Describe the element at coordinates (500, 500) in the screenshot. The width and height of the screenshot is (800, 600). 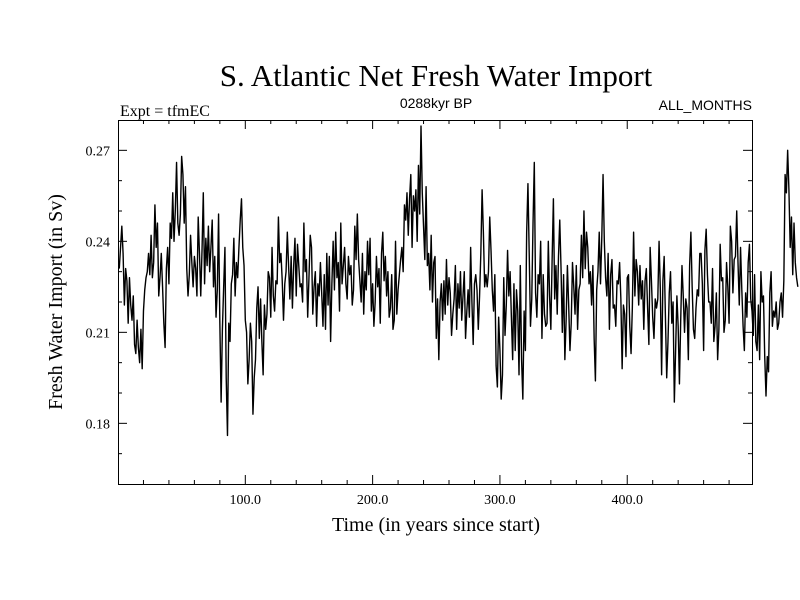
I see `x-tick-label: 300.0` at that location.